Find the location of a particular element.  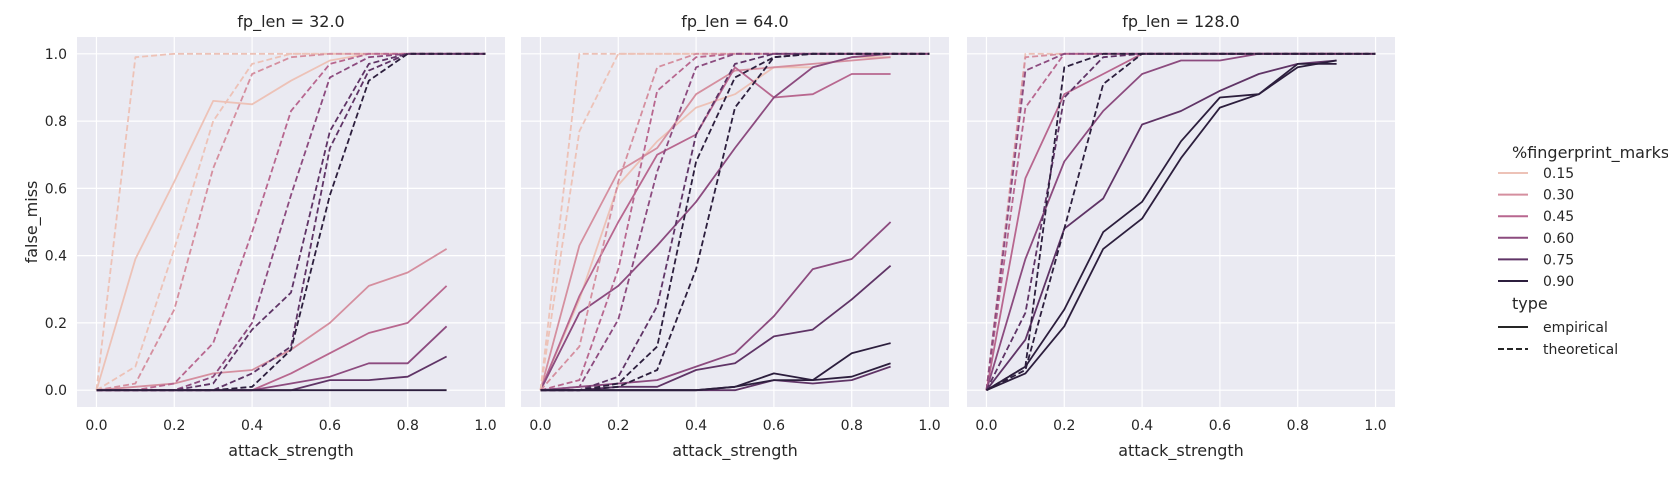

legend-hue-title: %fingerprint_marks is located at coordinates (1590, 153).